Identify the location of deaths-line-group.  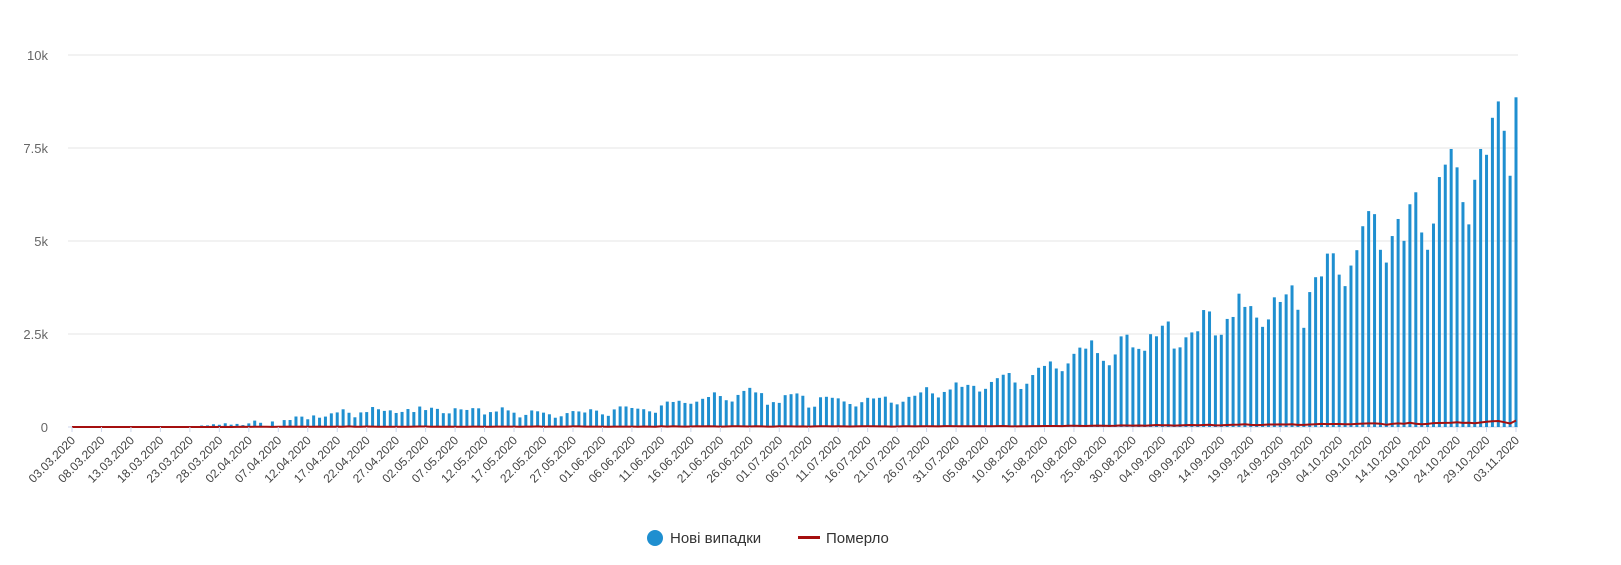
(794, 423).